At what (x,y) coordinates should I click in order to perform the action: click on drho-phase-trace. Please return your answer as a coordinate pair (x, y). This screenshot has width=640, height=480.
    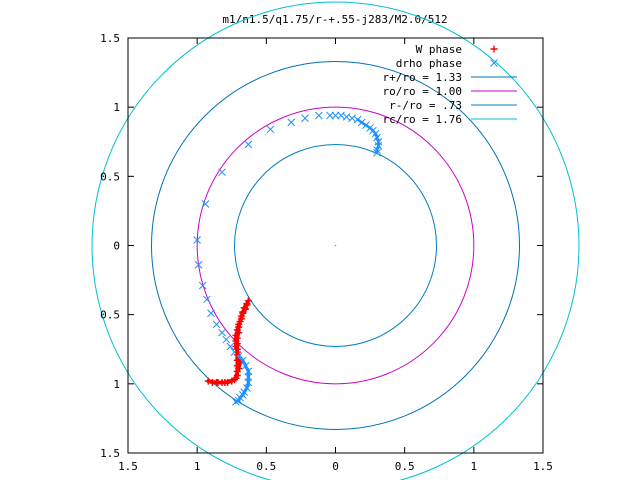
    Looking at the image, I should click on (237, 401).